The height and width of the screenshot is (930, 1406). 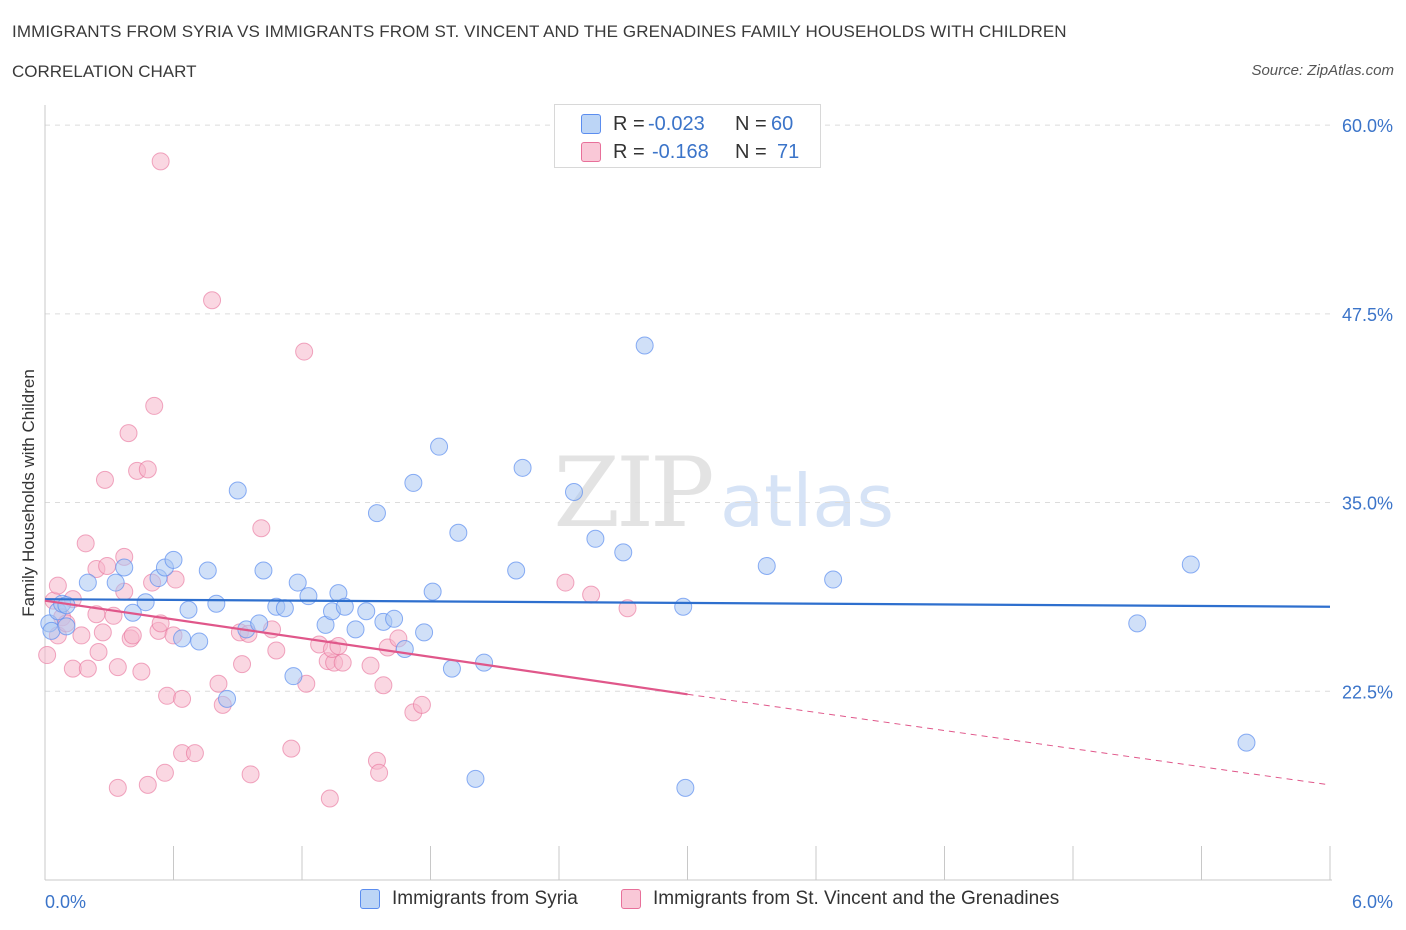 I want to click on legend-label-syria: Immigrants from Syria, so click(x=485, y=898).